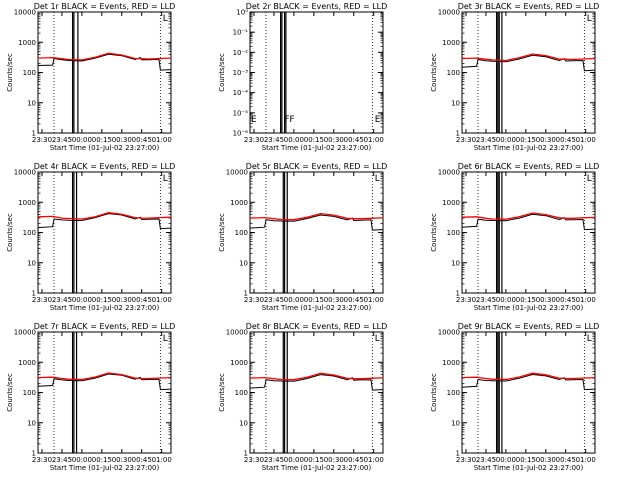 This screenshot has width=640, height=480. What do you see at coordinates (105, 166) in the screenshot?
I see `panel-title: Det 4r BLACK = Events, RED = LLD` at bounding box center [105, 166].